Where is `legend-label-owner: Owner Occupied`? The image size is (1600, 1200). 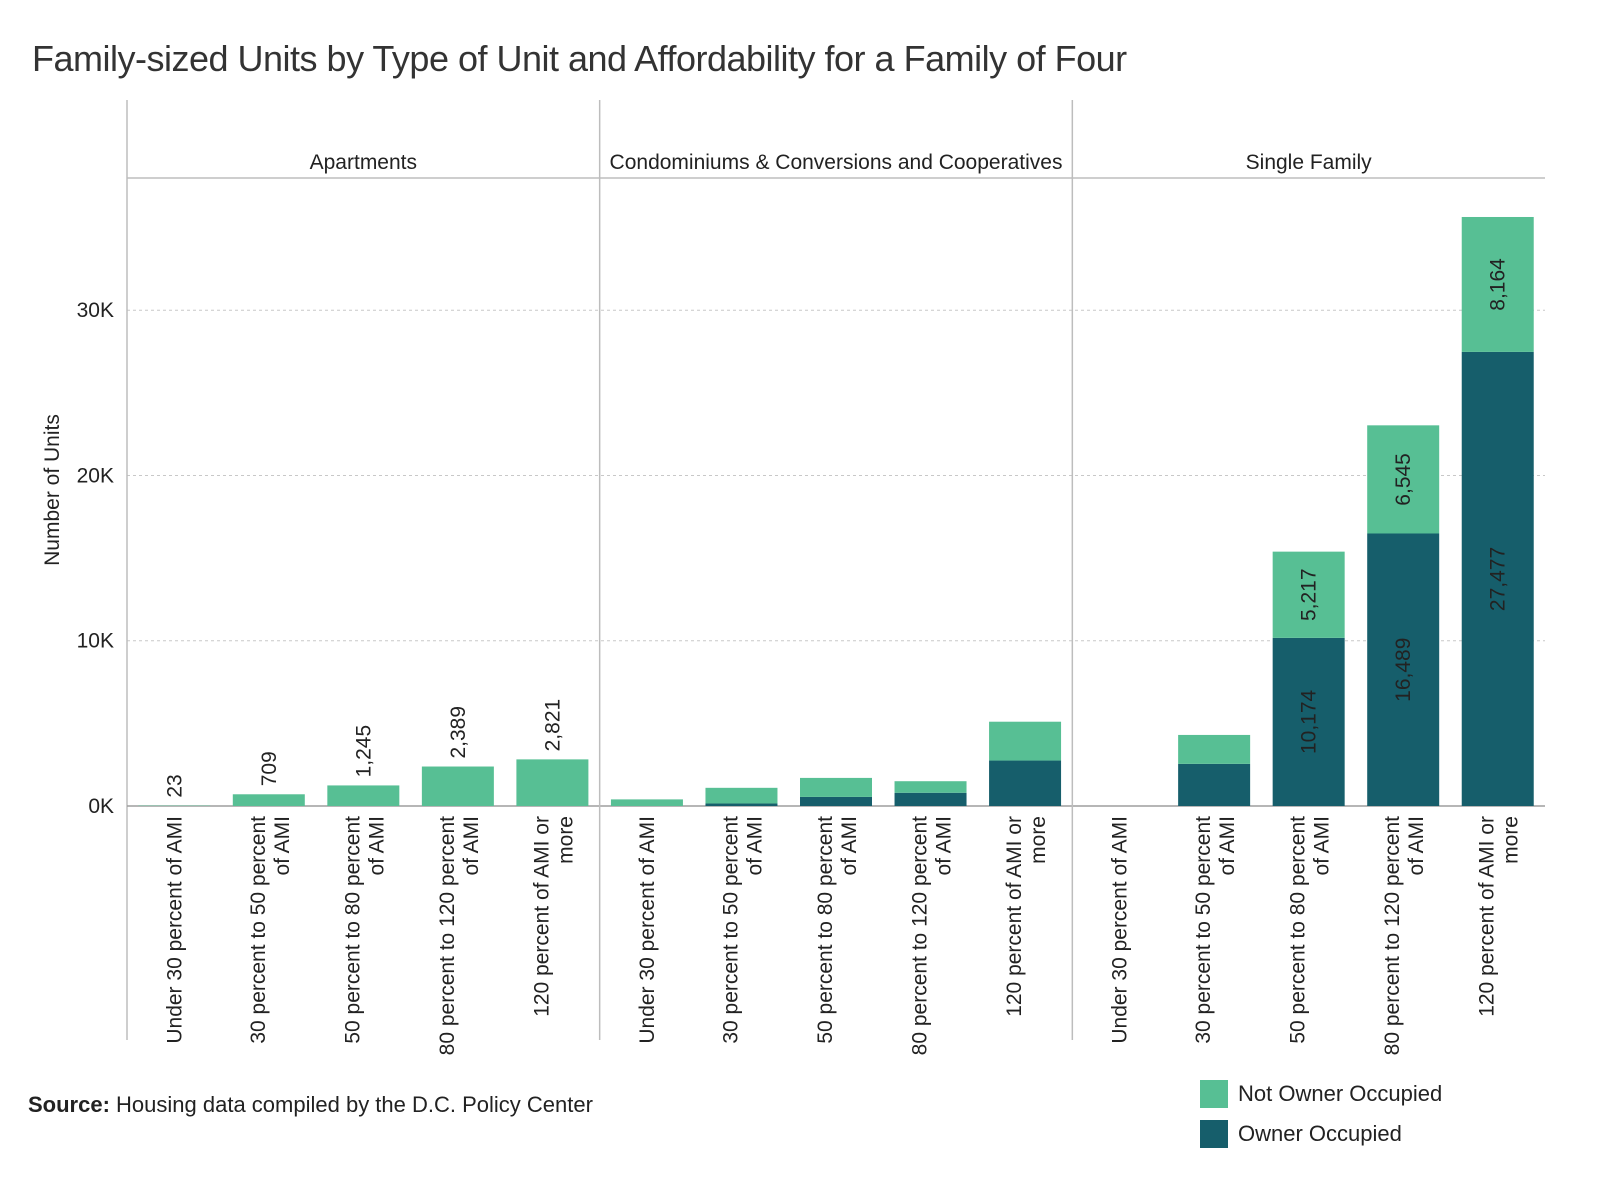
legend-label-owner: Owner Occupied is located at coordinates (1320, 1133).